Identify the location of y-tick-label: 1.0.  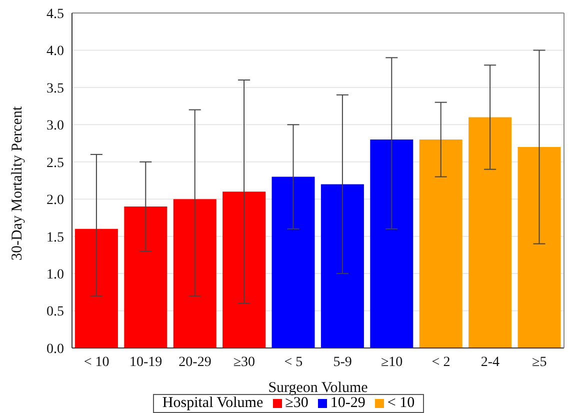
(55, 275).